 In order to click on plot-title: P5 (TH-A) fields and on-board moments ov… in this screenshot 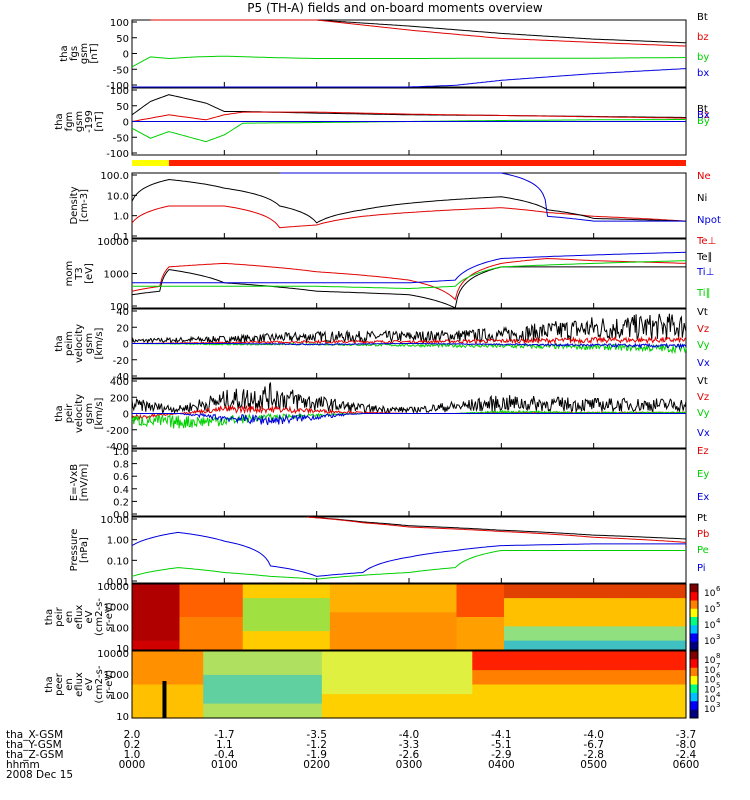, I will do `click(395, 8)`.